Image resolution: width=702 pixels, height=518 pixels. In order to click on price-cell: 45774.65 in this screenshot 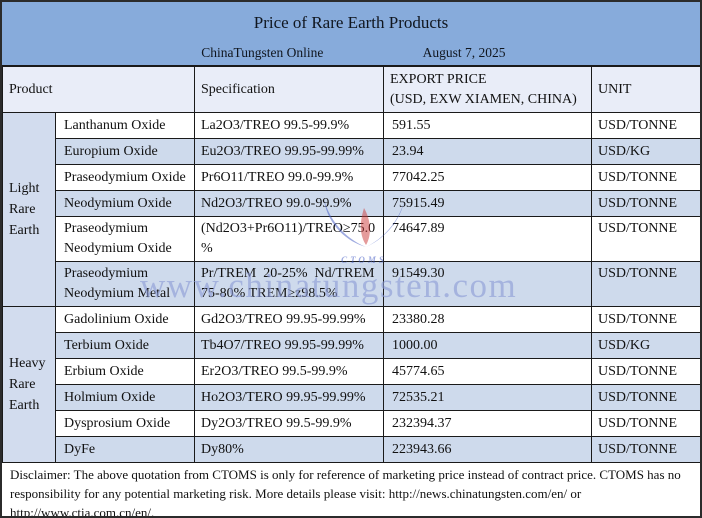, I will do `click(487, 371)`.